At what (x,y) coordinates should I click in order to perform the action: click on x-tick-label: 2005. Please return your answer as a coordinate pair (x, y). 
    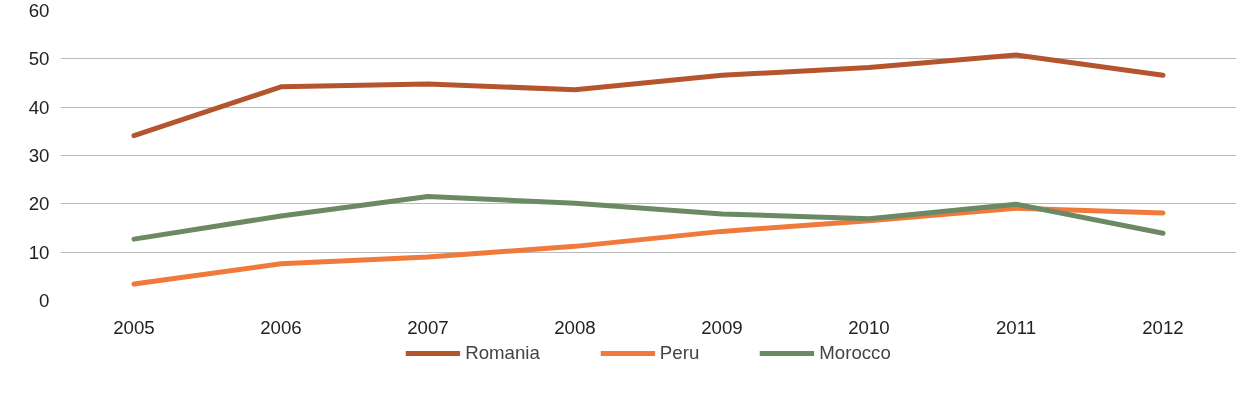
    Looking at the image, I should click on (134, 327).